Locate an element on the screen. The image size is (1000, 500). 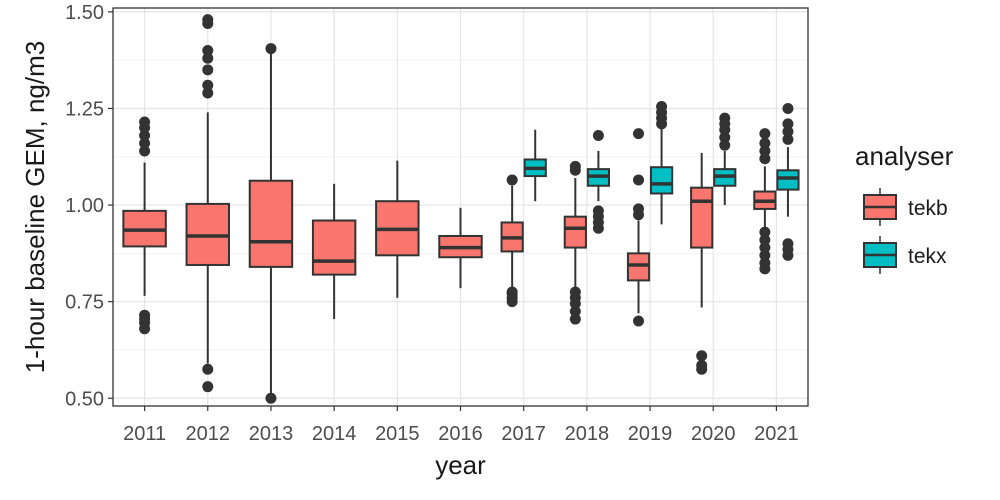
x-tick-label: 2014 is located at coordinates (334, 434).